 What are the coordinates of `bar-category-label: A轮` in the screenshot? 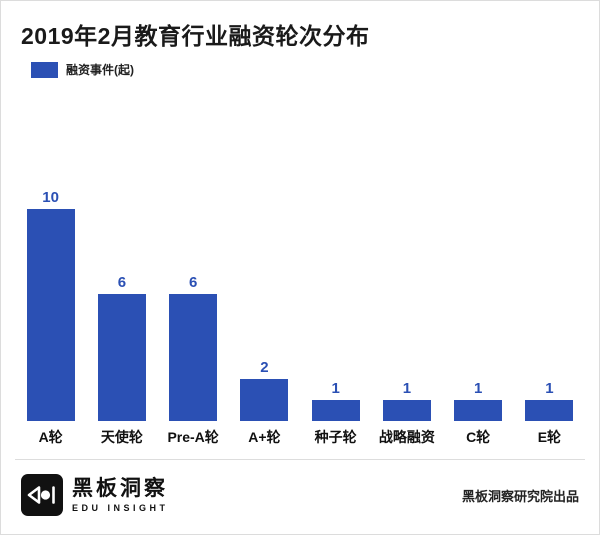 It's located at (50, 437).